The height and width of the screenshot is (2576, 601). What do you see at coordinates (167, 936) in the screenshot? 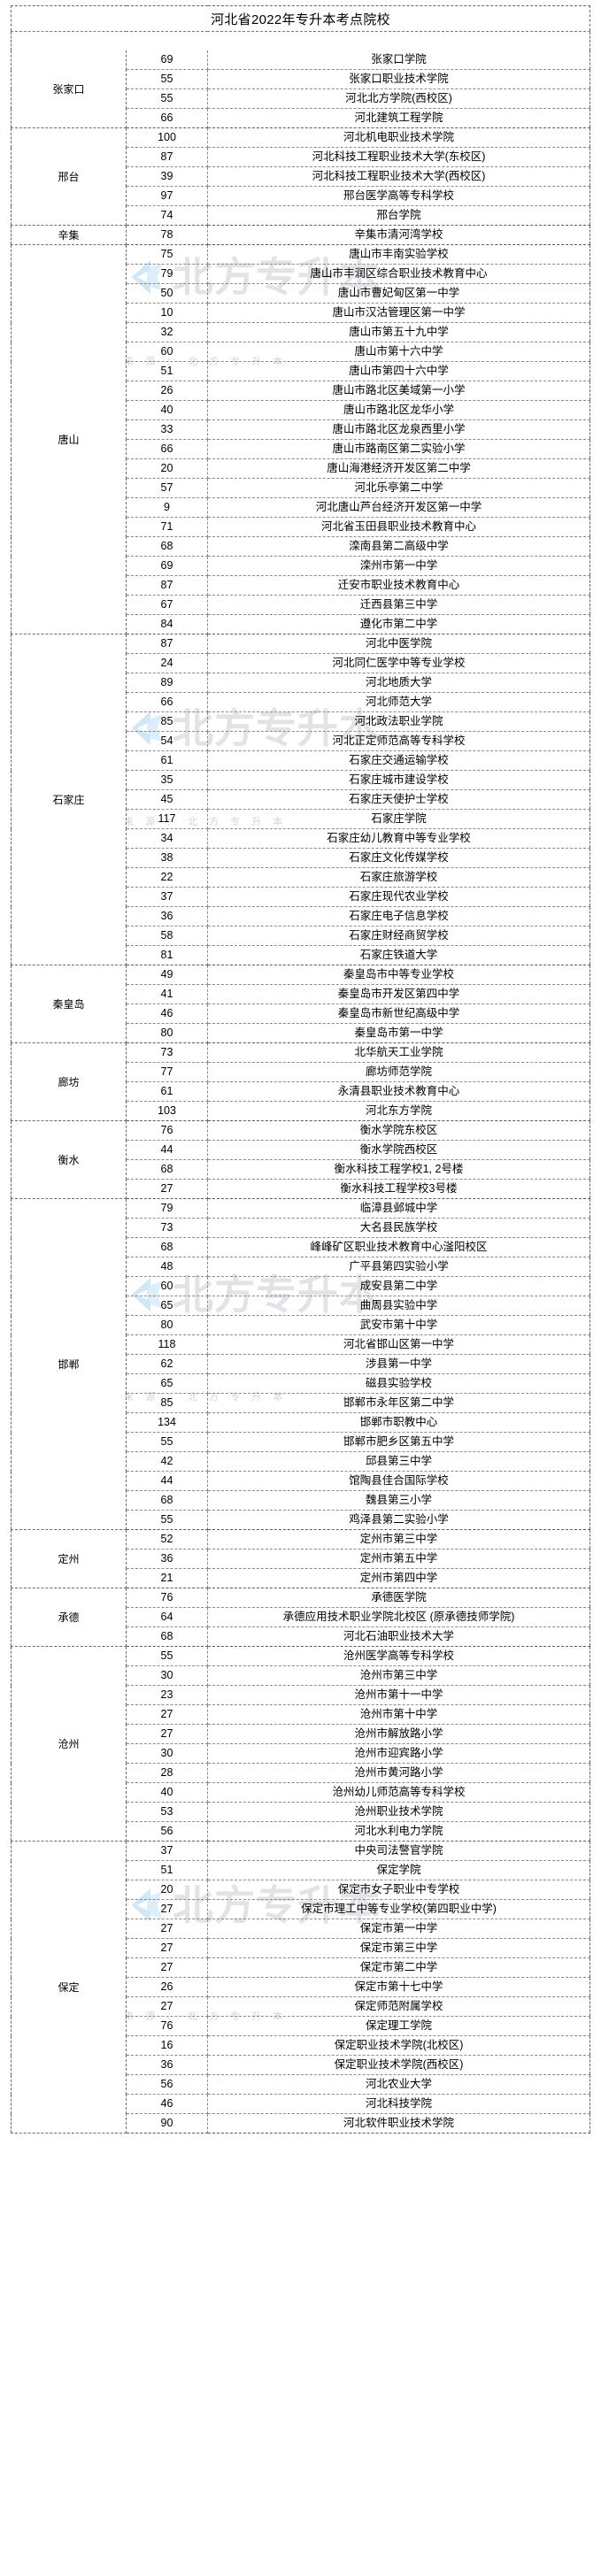
I see `exam-room-count-cell: 58` at bounding box center [167, 936].